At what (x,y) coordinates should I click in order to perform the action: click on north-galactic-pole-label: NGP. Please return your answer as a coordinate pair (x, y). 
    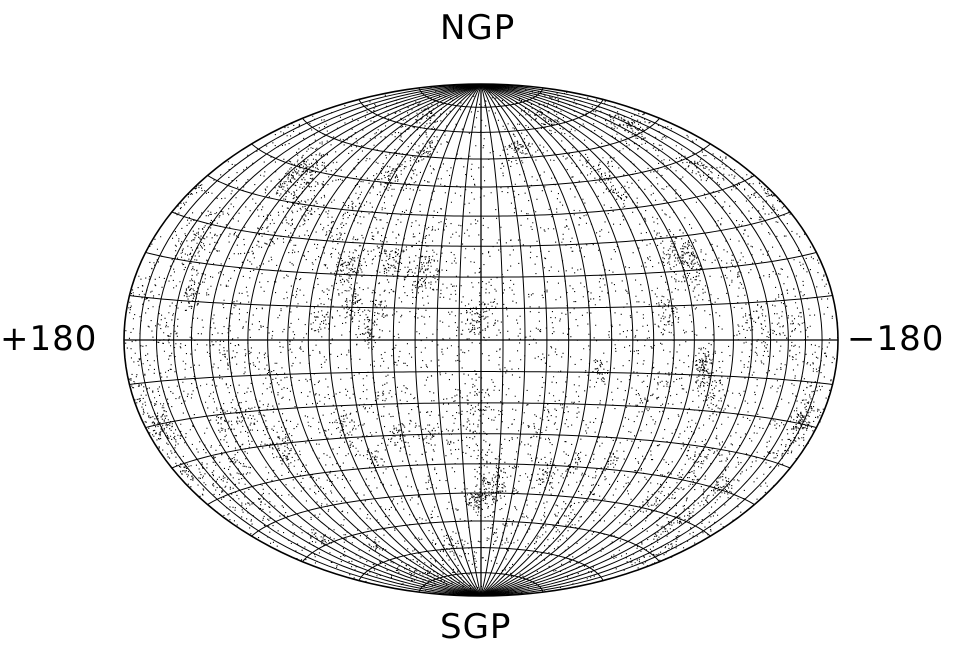
    Looking at the image, I should click on (478, 28).